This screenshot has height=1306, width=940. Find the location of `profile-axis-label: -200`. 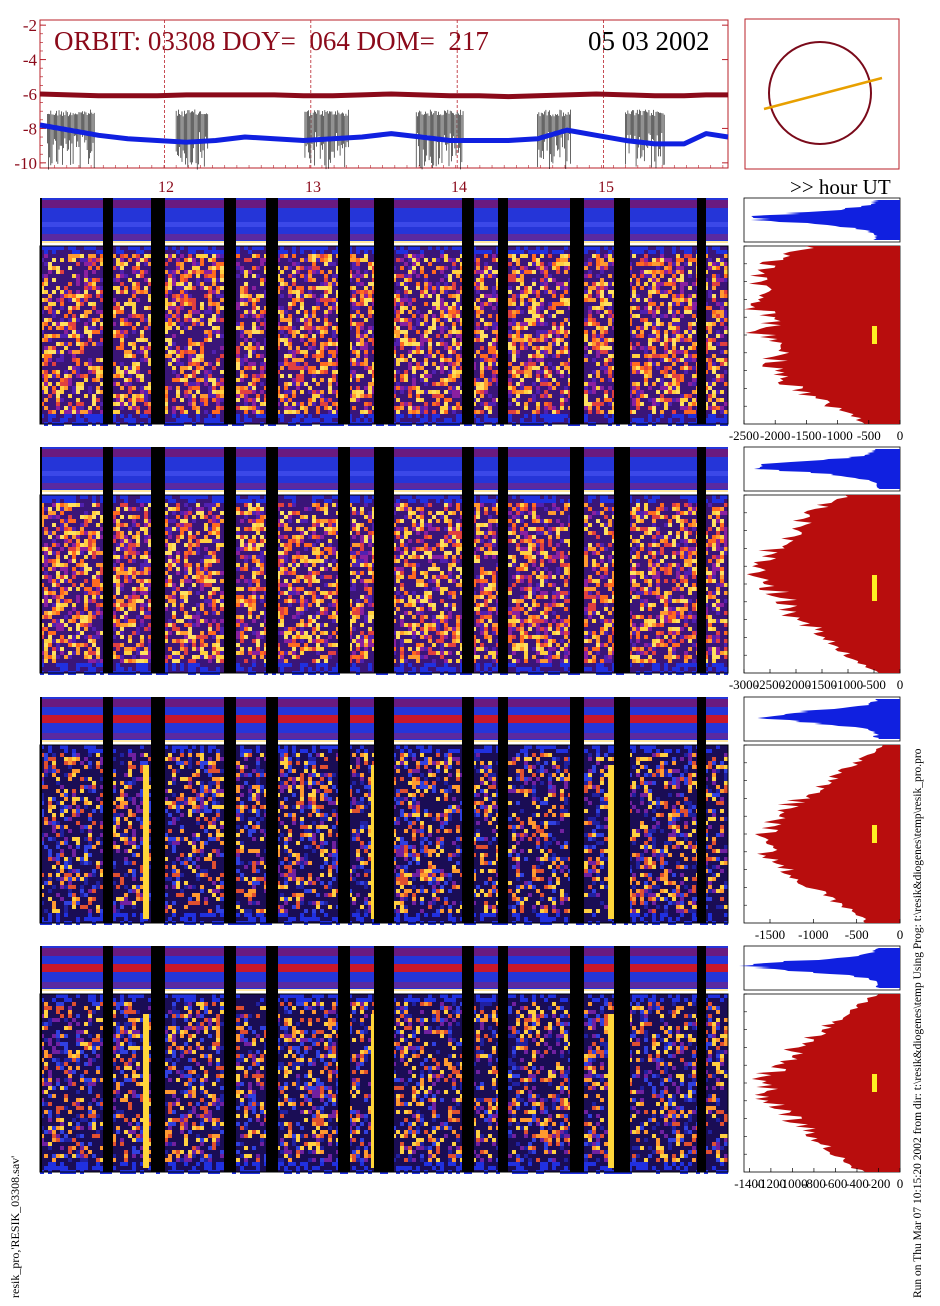

profile-axis-label: -200 is located at coordinates (879, 1183).